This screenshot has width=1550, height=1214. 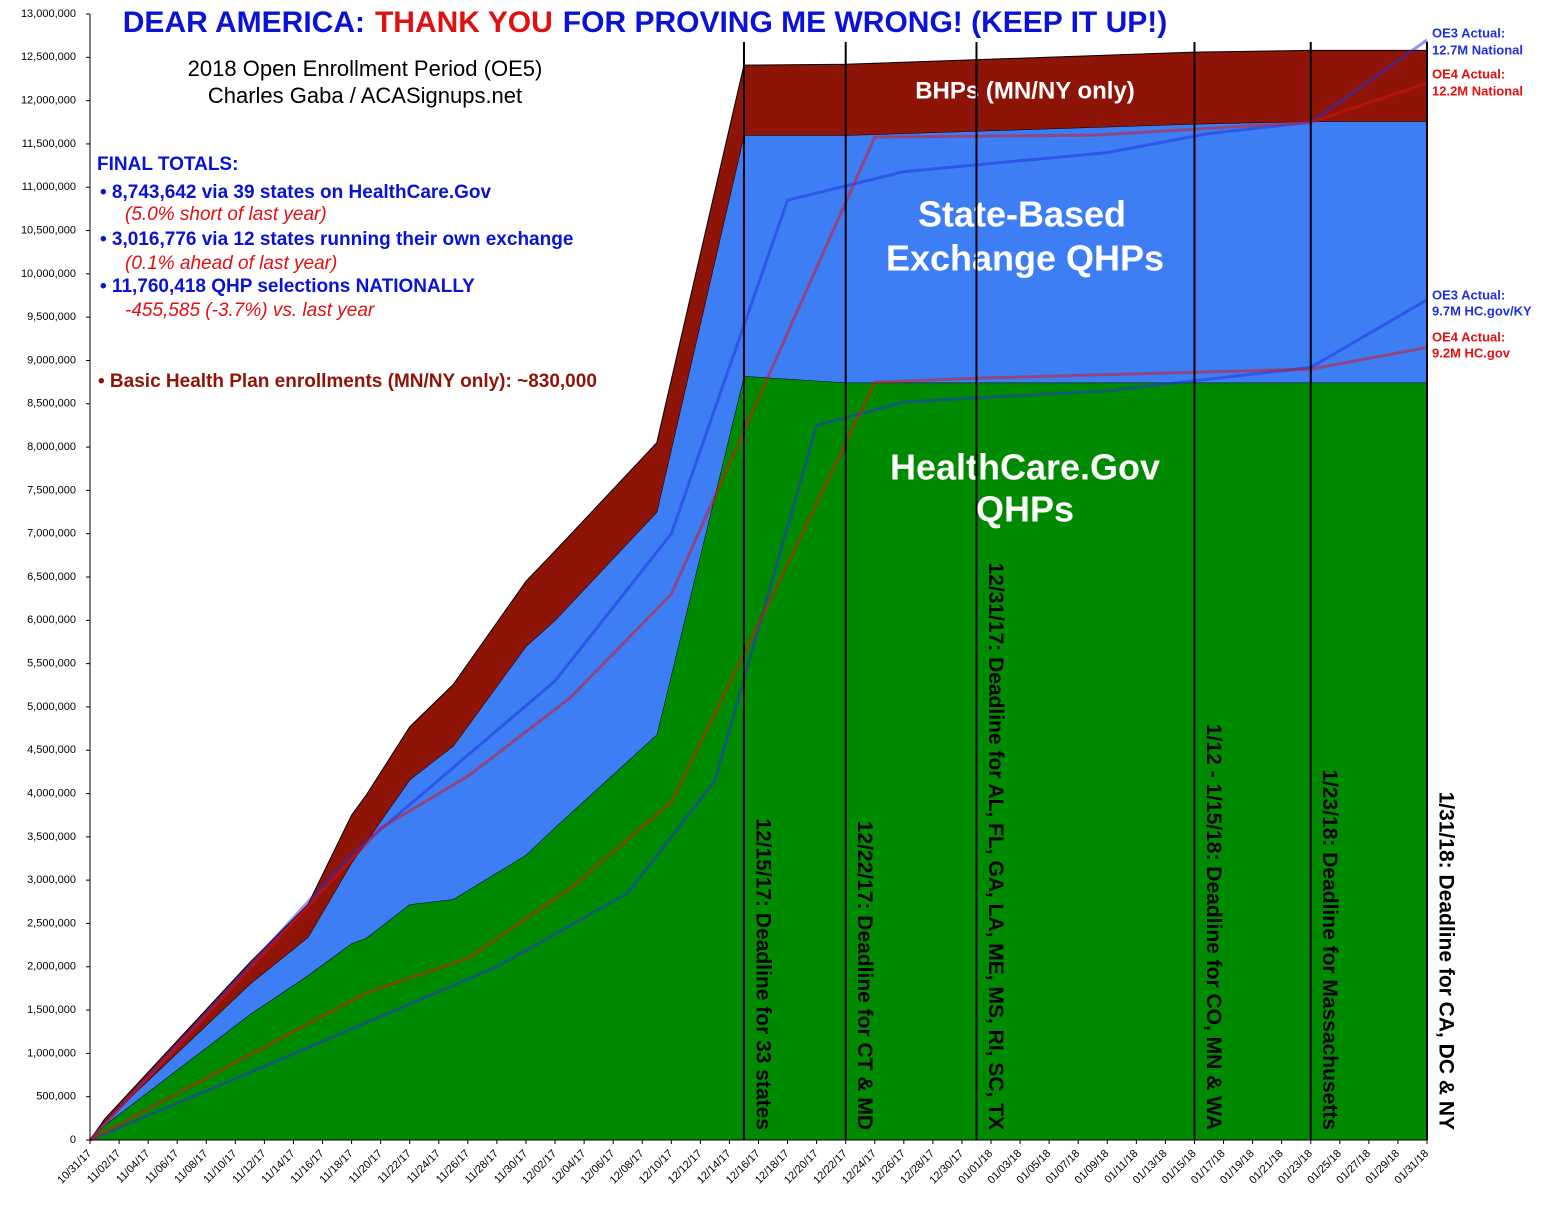 What do you see at coordinates (1482, 310) in the screenshot?
I see `line-label: 9.7M HC.gov/KY` at bounding box center [1482, 310].